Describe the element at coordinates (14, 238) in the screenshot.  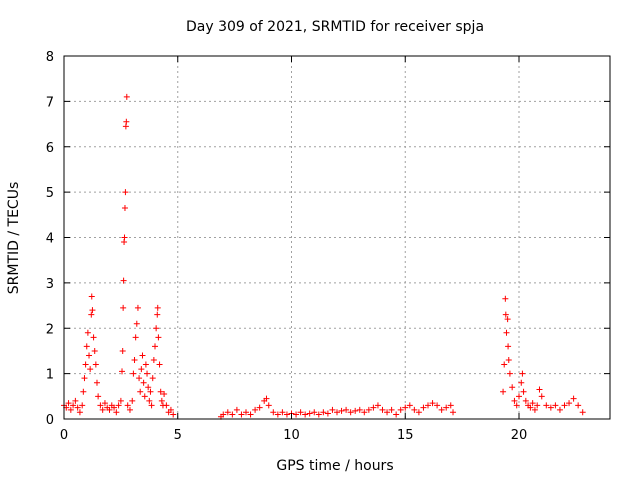
I see `y-axis-label: SRMTID / TECUs` at that location.